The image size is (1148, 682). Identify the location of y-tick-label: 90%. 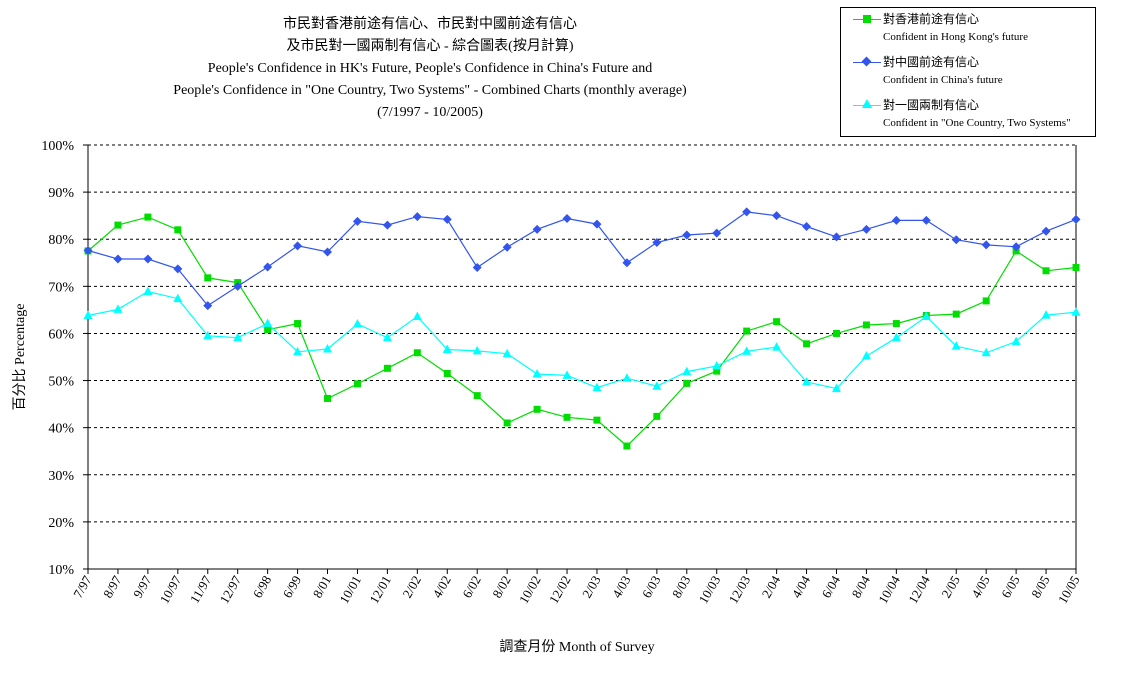
(61, 193).